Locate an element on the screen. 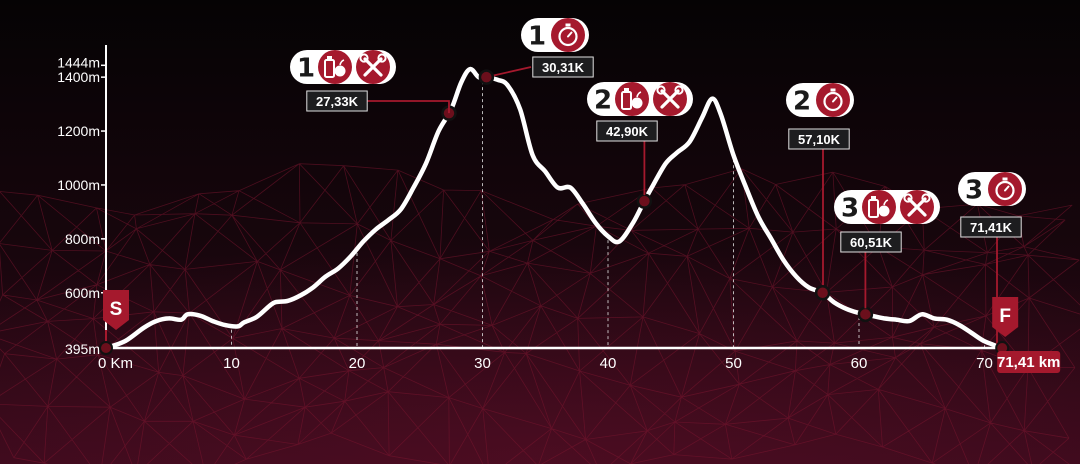  aid-station: 3 60,51K is located at coordinates (887, 256).